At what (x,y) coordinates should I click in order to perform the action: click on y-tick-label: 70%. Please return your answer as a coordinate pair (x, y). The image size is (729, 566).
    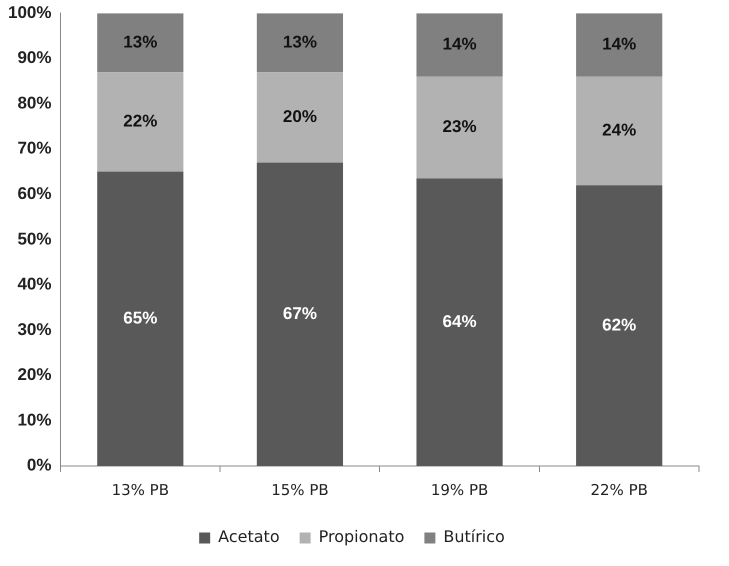
    Looking at the image, I should click on (34, 148).